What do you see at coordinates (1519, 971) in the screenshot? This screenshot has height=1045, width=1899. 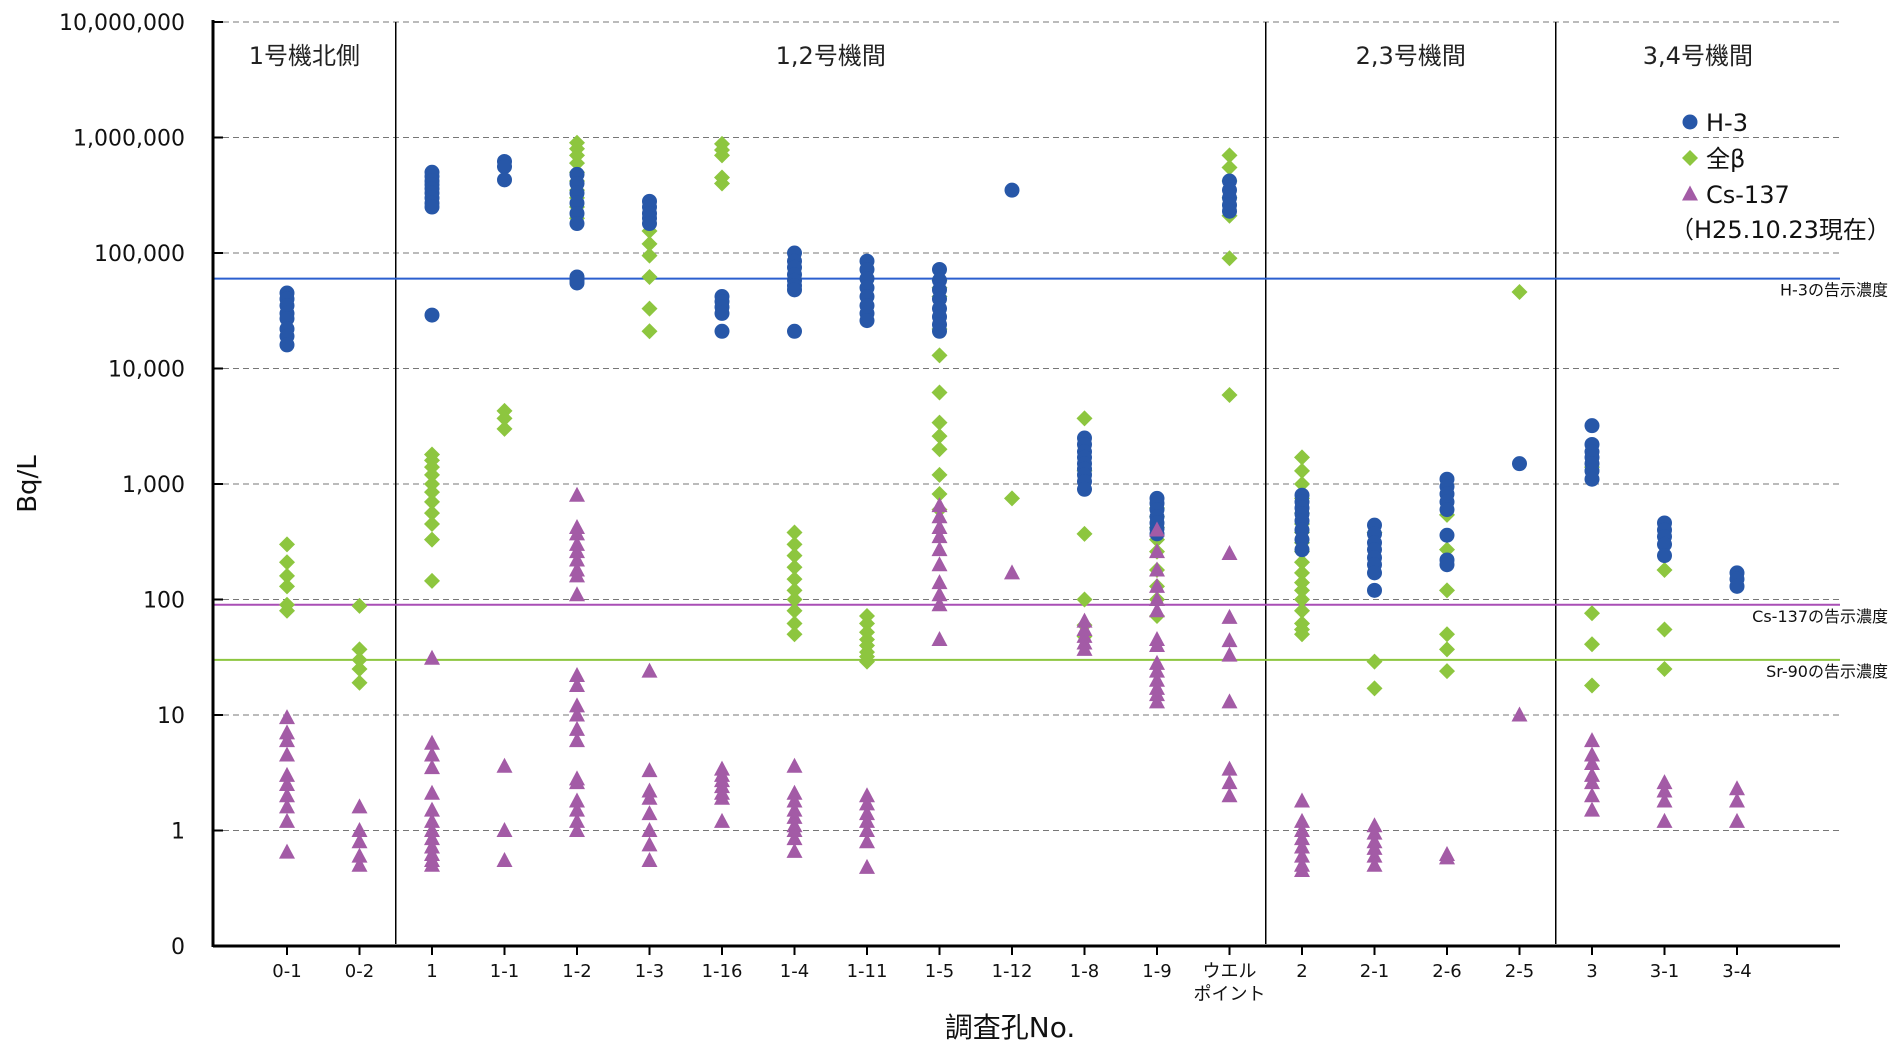 I see `x-tick-label: 2-5` at bounding box center [1519, 971].